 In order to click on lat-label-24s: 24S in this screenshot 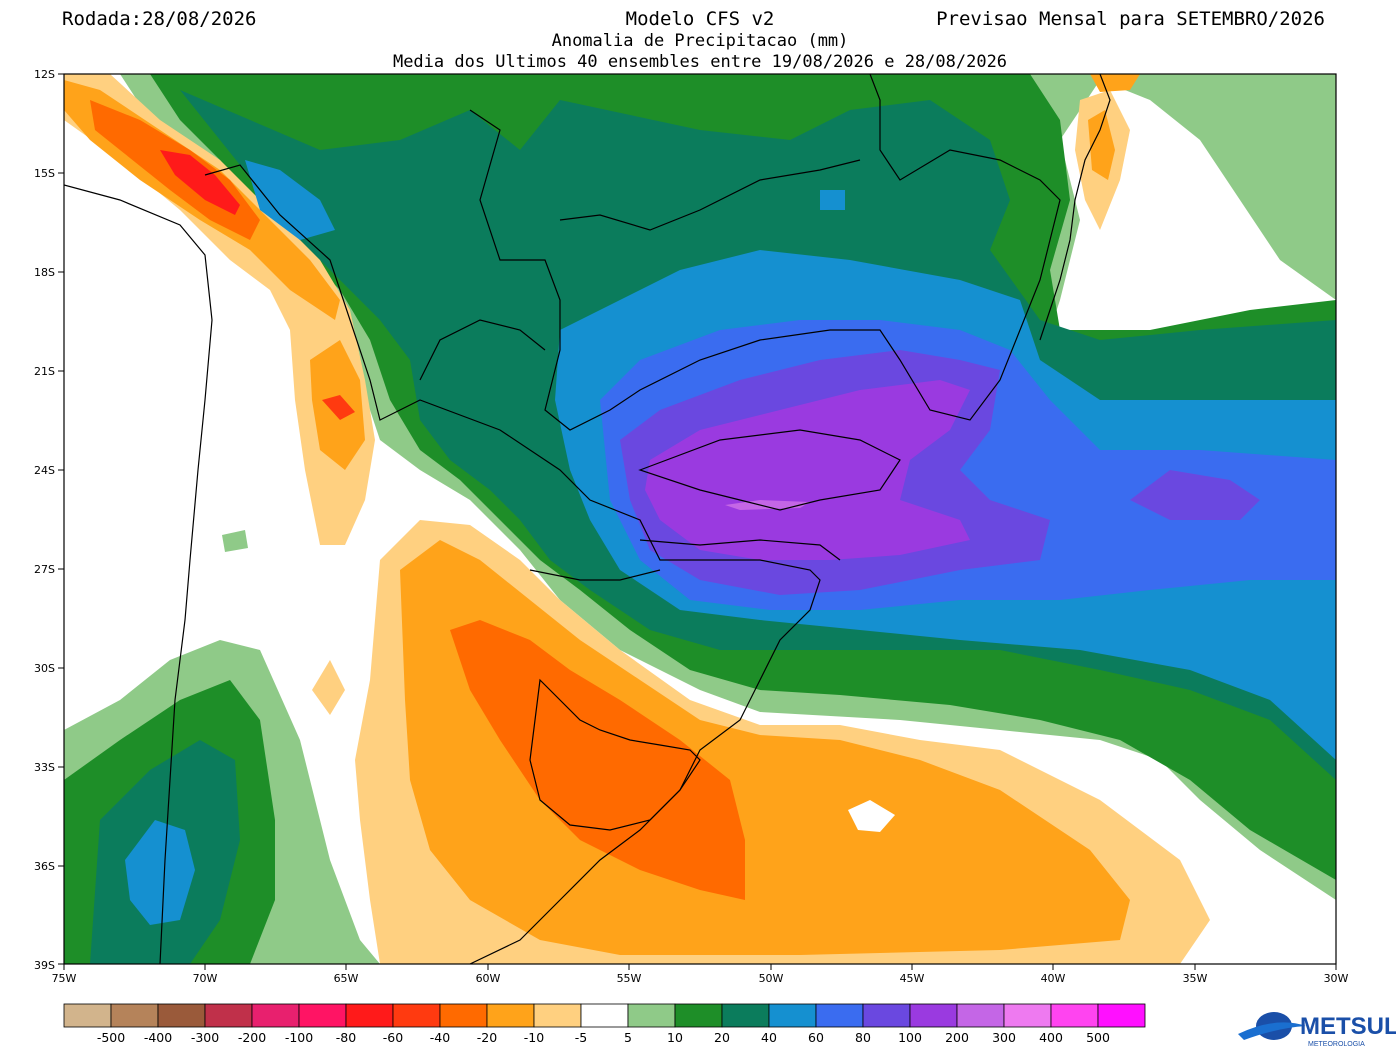, I will do `click(44, 470)`.